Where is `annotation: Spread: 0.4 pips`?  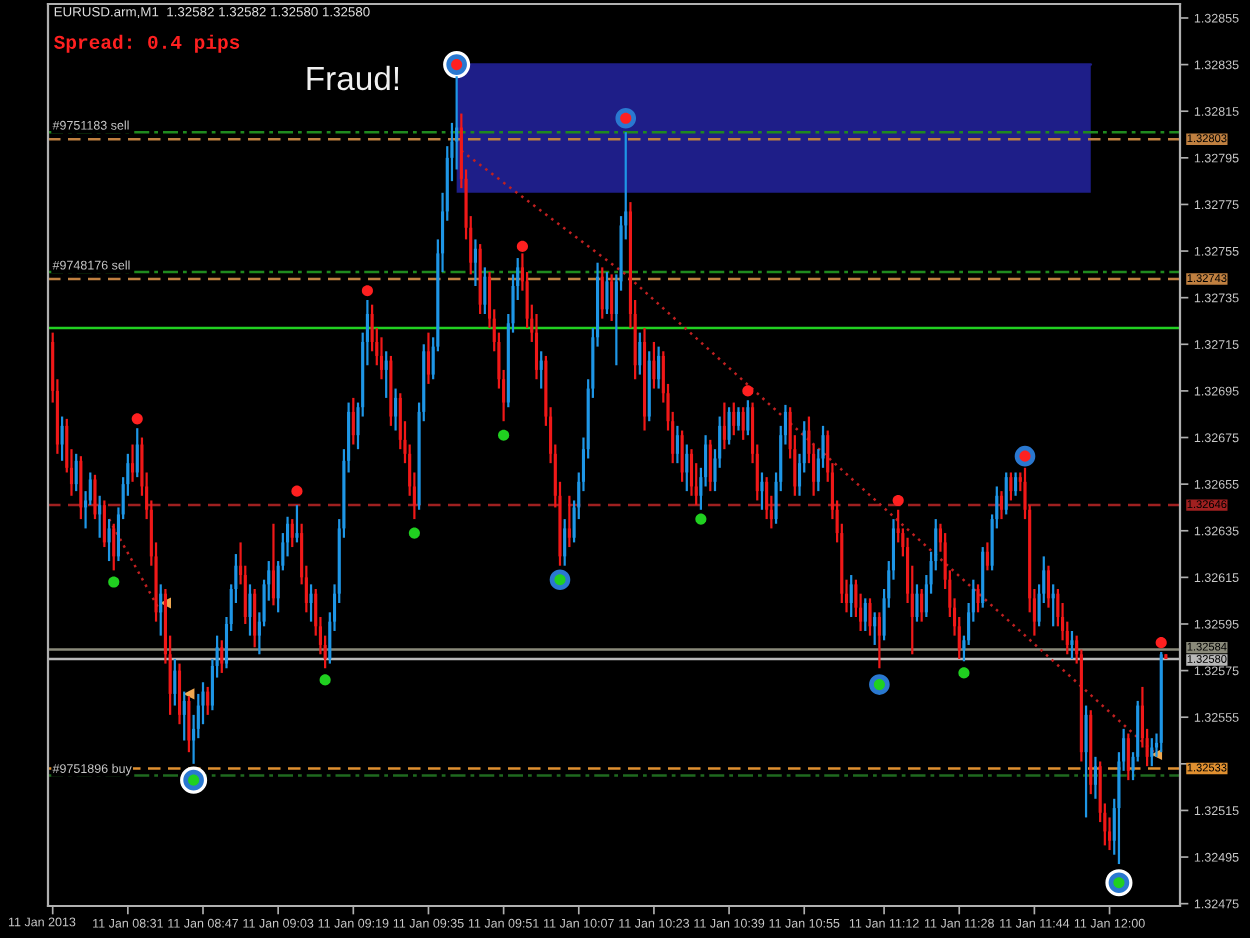
annotation: Spread: 0.4 pips is located at coordinates (147, 43).